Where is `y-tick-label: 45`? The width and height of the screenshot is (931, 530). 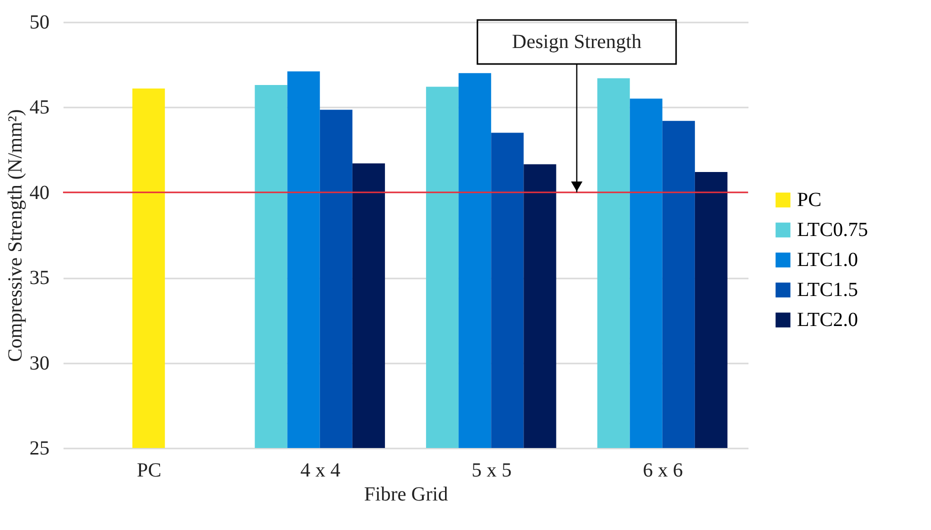 y-tick-label: 45 is located at coordinates (40, 107).